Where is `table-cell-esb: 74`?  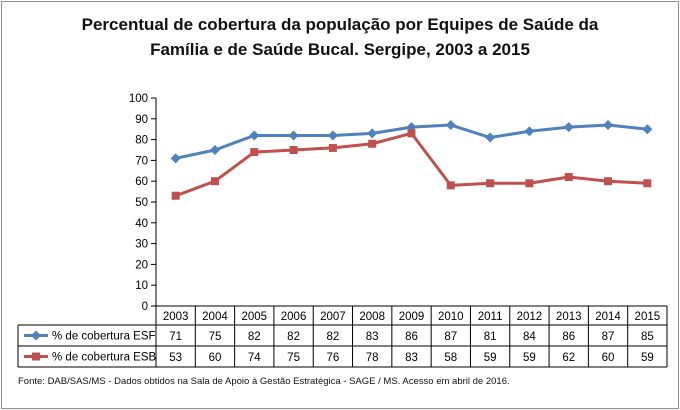 table-cell-esb: 74 is located at coordinates (254, 358).